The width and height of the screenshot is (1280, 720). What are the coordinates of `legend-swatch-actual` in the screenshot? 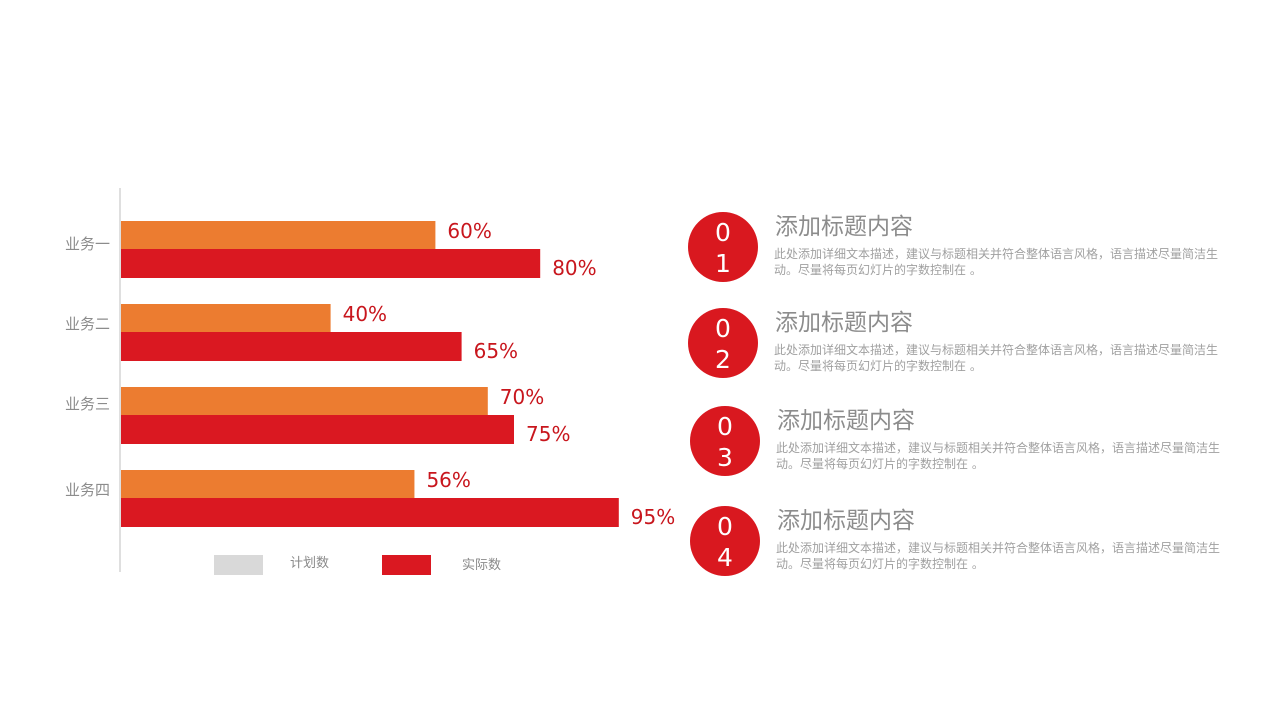 It's located at (406, 565).